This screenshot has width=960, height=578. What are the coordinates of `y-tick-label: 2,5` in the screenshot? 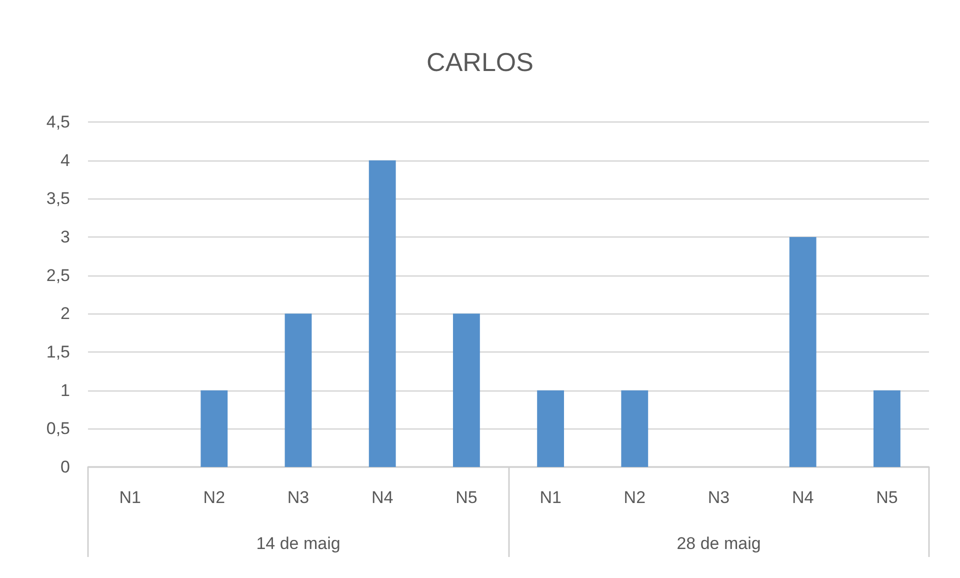 It's located at (58, 275).